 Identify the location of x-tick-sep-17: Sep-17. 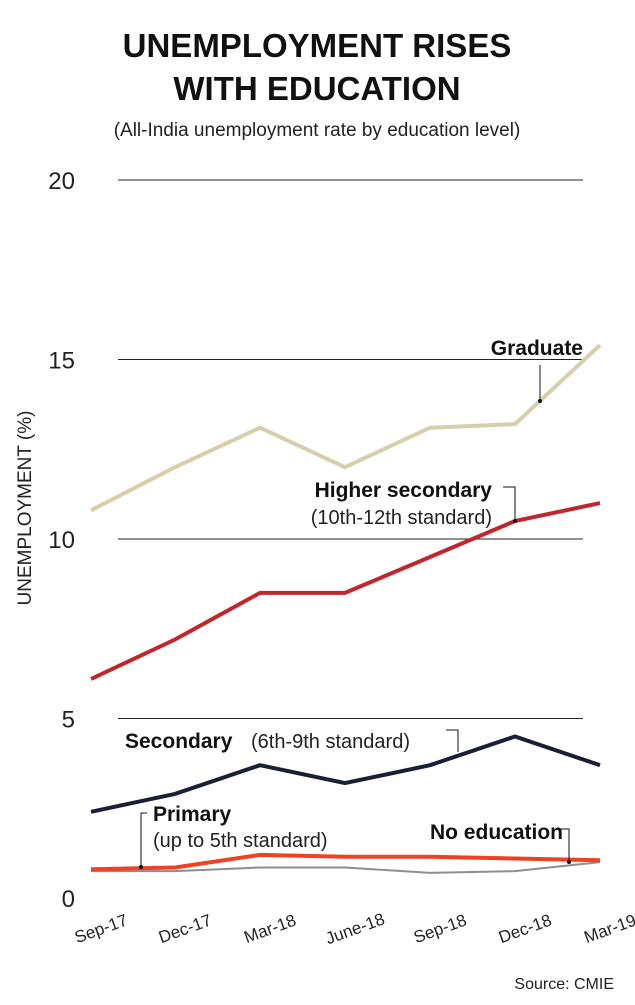
(101, 929).